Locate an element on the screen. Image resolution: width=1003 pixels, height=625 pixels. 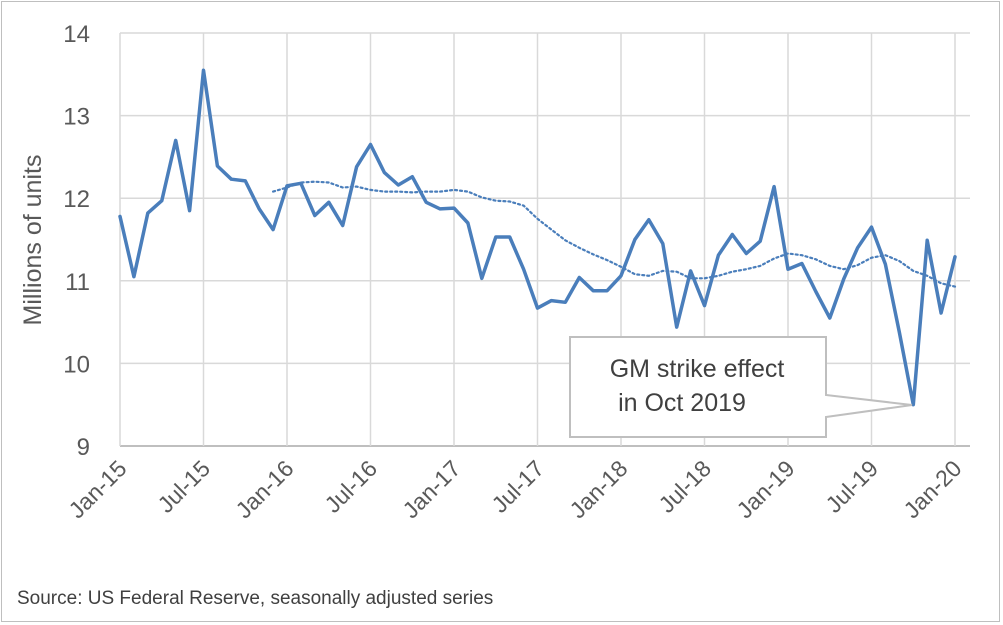
callout-box is located at coordinates (741, 387).